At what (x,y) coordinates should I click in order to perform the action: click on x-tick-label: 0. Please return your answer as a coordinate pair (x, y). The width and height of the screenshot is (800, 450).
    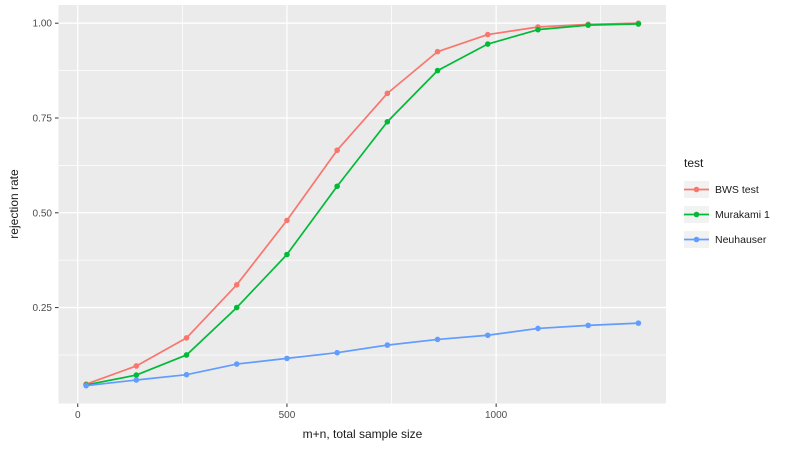
    Looking at the image, I should click on (78, 415).